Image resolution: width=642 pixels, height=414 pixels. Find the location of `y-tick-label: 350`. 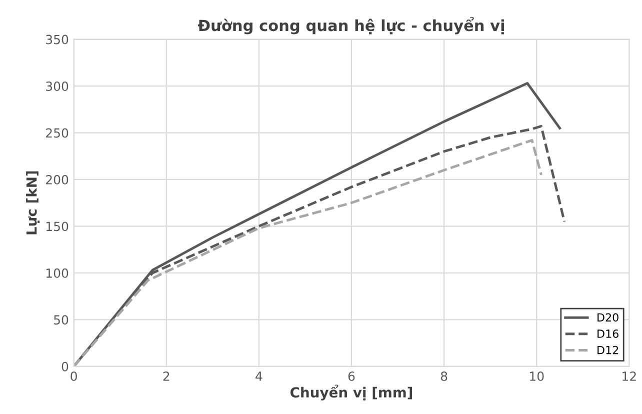

y-tick-label: 350 is located at coordinates (57, 39).